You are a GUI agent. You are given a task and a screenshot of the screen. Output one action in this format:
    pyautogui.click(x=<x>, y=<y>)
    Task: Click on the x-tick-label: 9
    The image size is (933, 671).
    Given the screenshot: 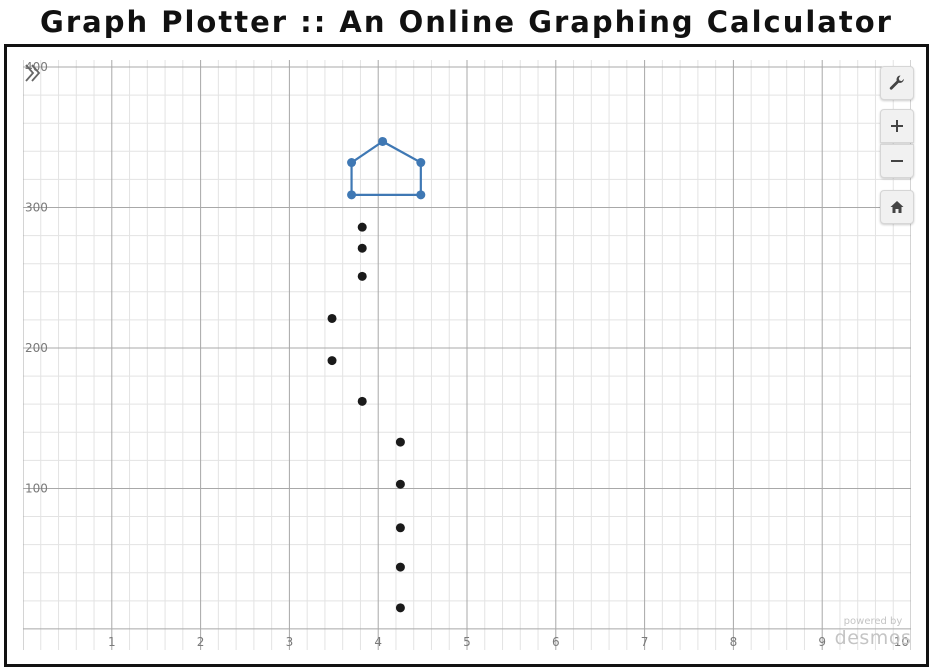 What is the action you would take?
    pyautogui.click(x=822, y=642)
    